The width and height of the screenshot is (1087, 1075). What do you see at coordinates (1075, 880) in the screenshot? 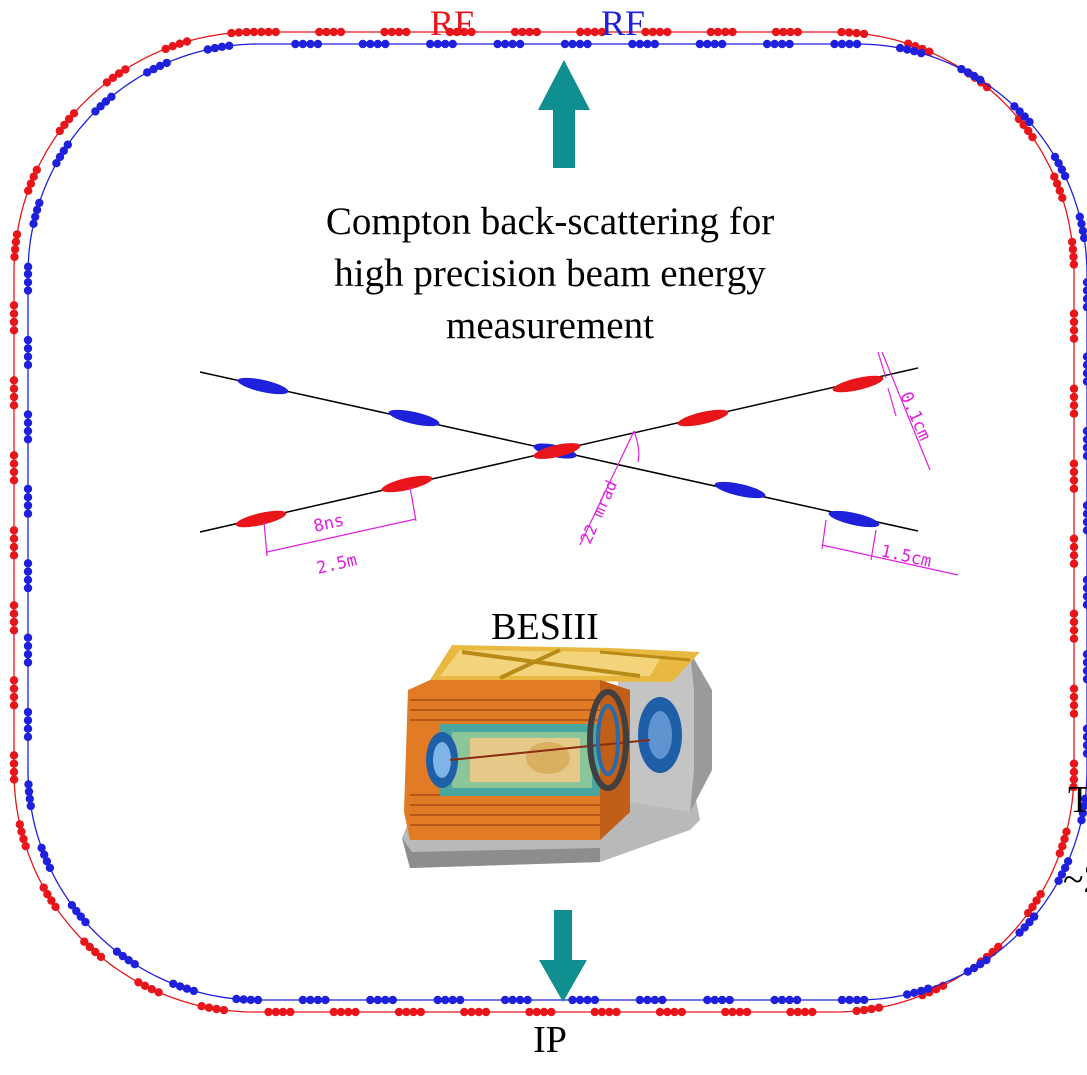
I see `edge-text-fragment-2: ~2` at bounding box center [1075, 880].